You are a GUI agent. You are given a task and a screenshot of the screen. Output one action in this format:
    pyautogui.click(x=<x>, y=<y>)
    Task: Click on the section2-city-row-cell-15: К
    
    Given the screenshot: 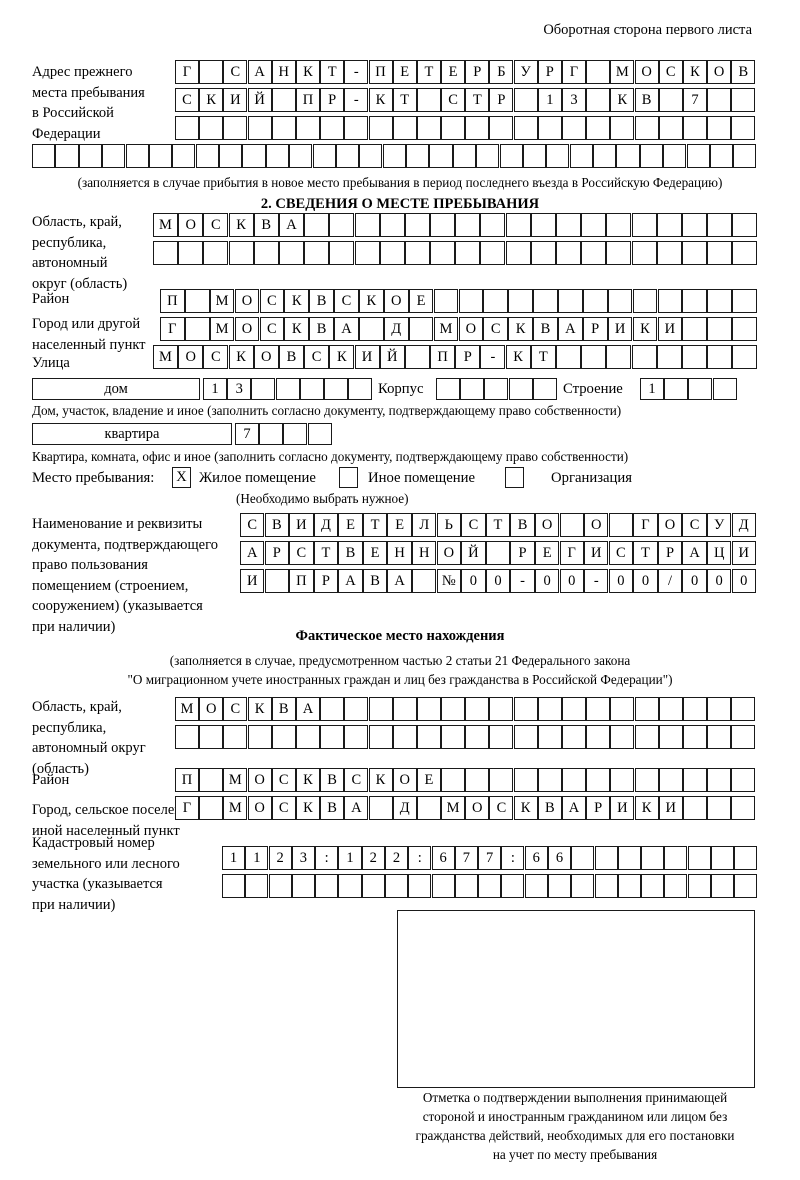 What is the action you would take?
    pyautogui.click(x=520, y=329)
    